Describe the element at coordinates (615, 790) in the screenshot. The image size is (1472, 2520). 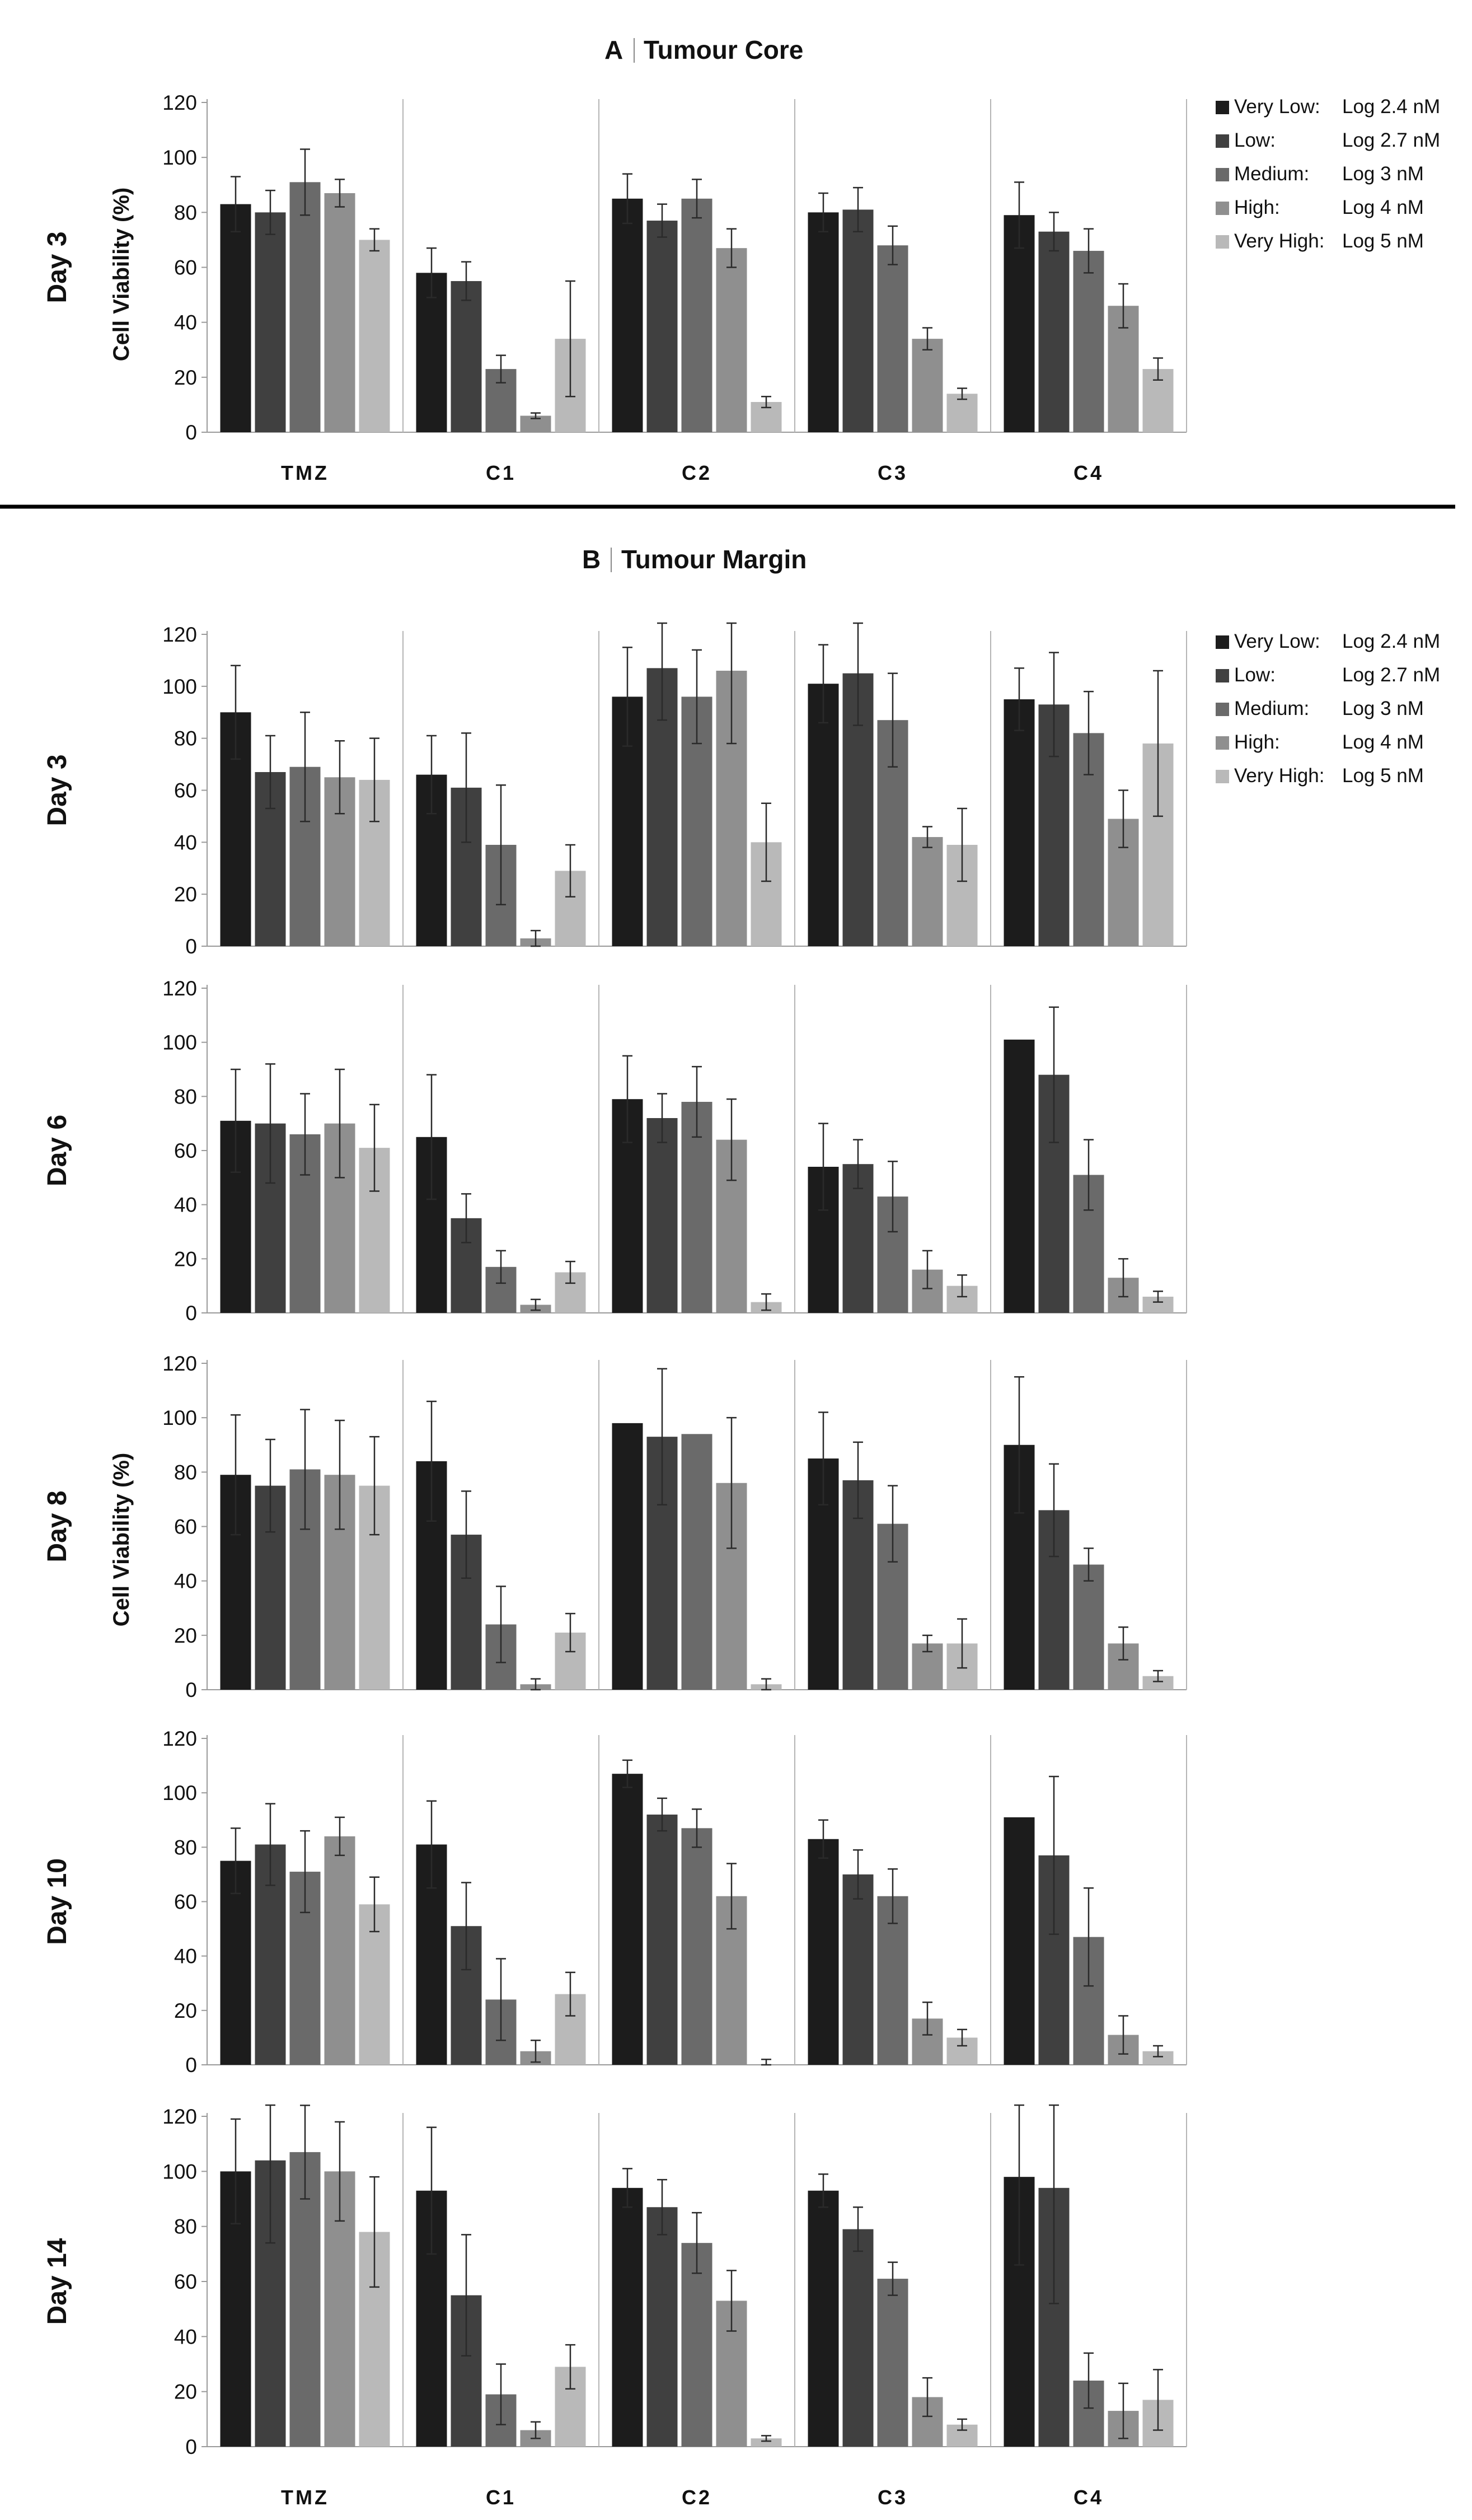
I see `tumour-margin-day3-chart: 0 20 40 60 80 100 120 Day 3` at that location.